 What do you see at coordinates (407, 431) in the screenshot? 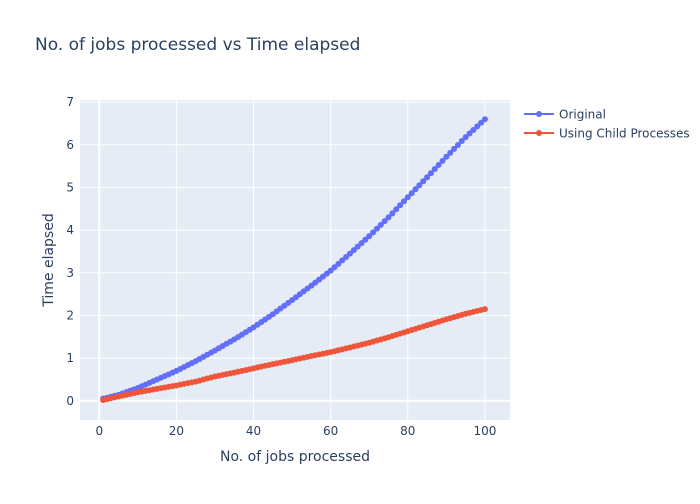
I see `x-tick-label: 80` at bounding box center [407, 431].